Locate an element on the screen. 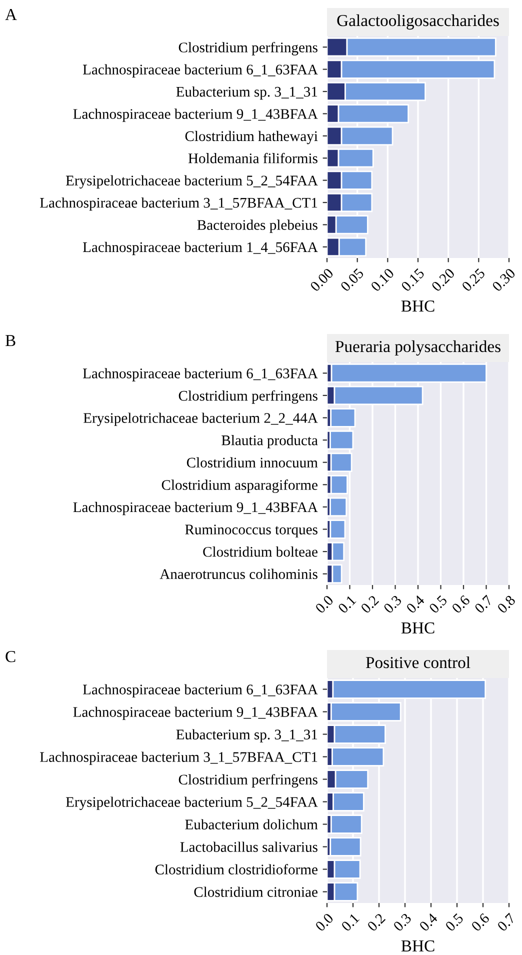 Image resolution: width=522 pixels, height=955 pixels. y-tick-label: Clostridium bolteae is located at coordinates (260, 551).